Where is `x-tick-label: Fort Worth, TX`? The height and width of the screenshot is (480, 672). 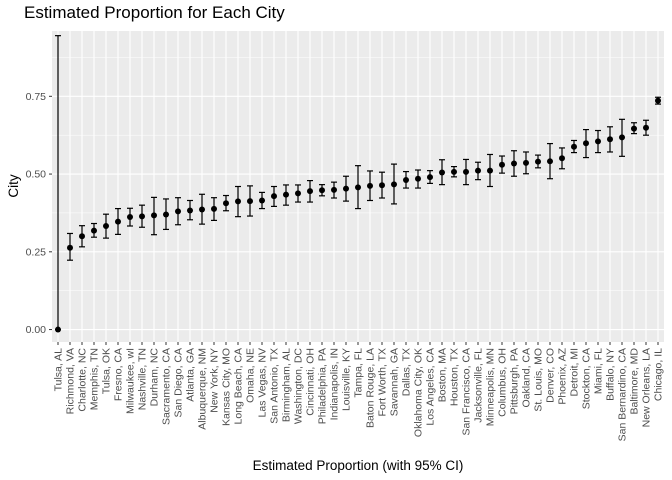
x-tick-label: Fort Worth, TX is located at coordinates (383, 382).